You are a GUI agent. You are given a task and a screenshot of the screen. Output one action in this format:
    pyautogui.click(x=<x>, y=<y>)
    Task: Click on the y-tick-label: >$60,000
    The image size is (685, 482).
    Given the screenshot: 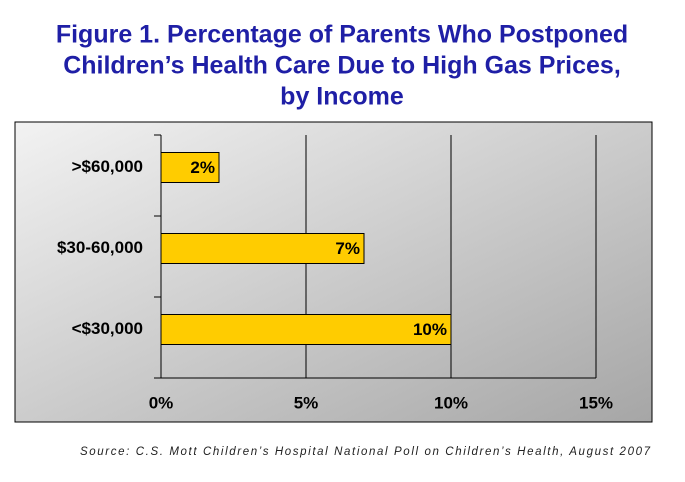 What is the action you would take?
    pyautogui.click(x=107, y=166)
    